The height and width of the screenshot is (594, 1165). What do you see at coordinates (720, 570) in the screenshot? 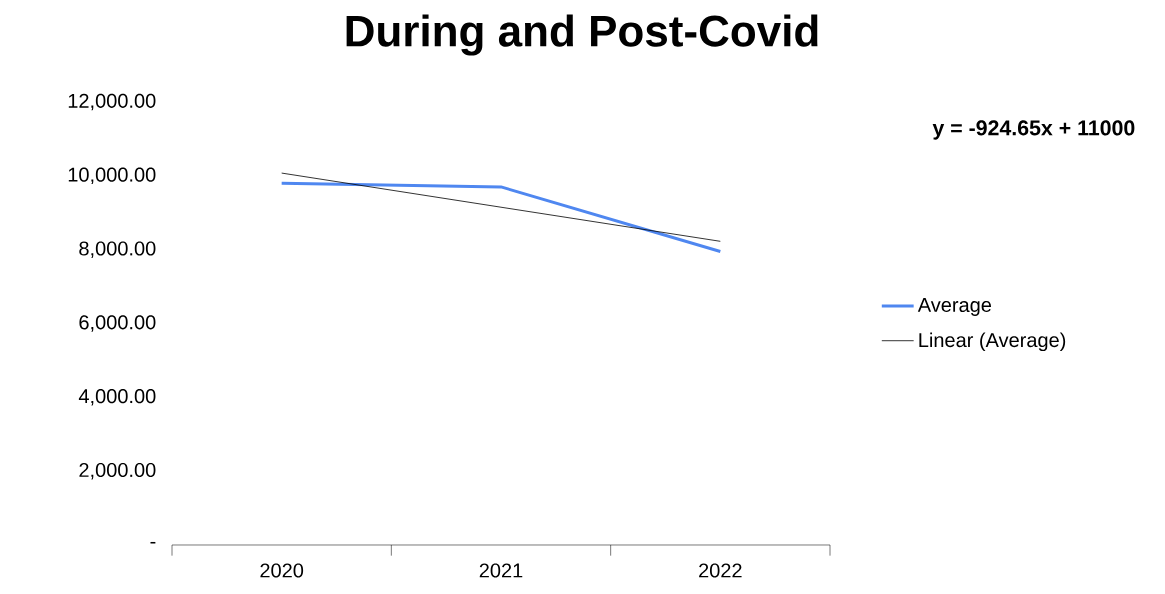
I see `x-tick-label: 2022` at bounding box center [720, 570].